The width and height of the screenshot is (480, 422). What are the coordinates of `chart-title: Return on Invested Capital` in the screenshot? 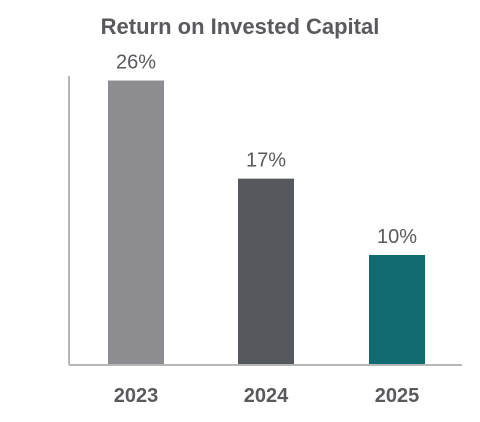 It's located at (240, 26).